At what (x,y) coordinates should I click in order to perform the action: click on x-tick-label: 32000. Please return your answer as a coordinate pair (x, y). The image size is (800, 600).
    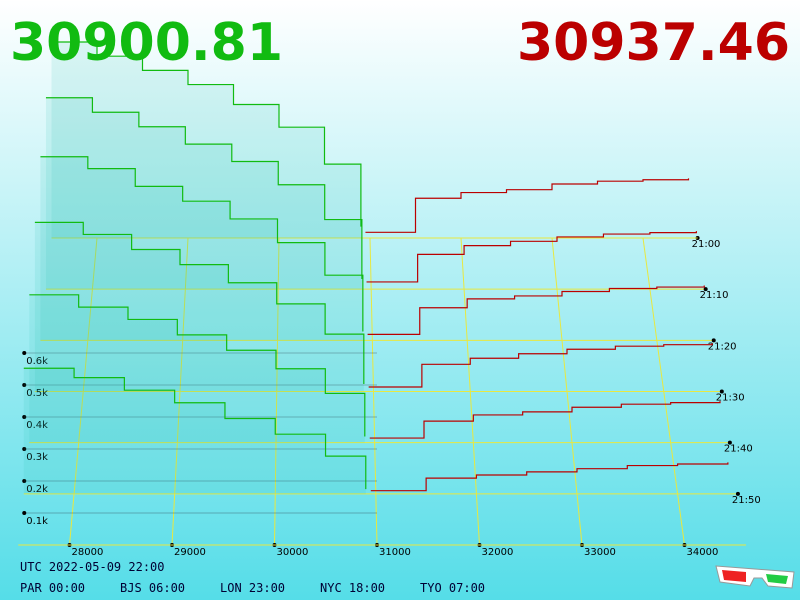
    Looking at the image, I should click on (498, 552).